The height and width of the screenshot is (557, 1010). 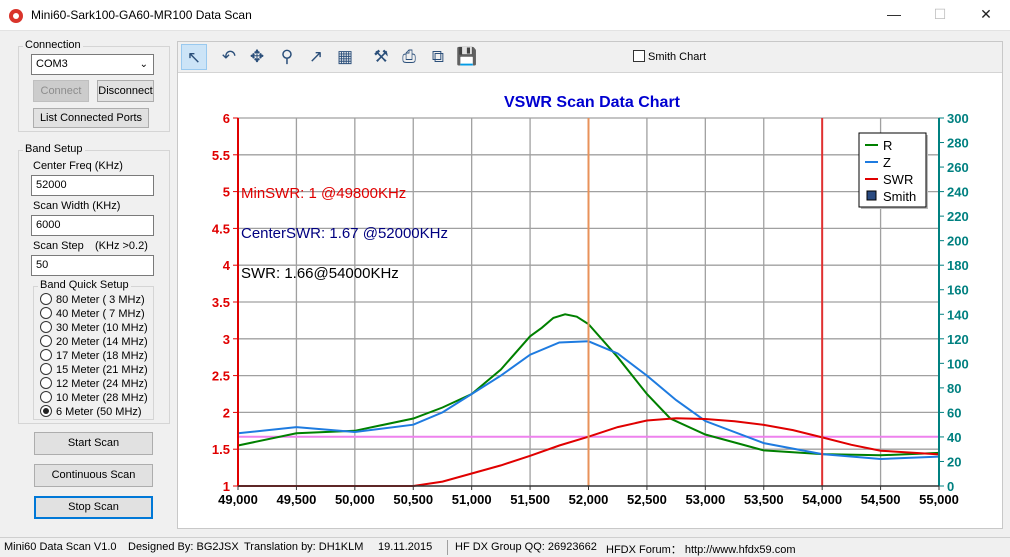 I want to click on band-quick-setup-group: Band Quick Setup, so click(x=93, y=349).